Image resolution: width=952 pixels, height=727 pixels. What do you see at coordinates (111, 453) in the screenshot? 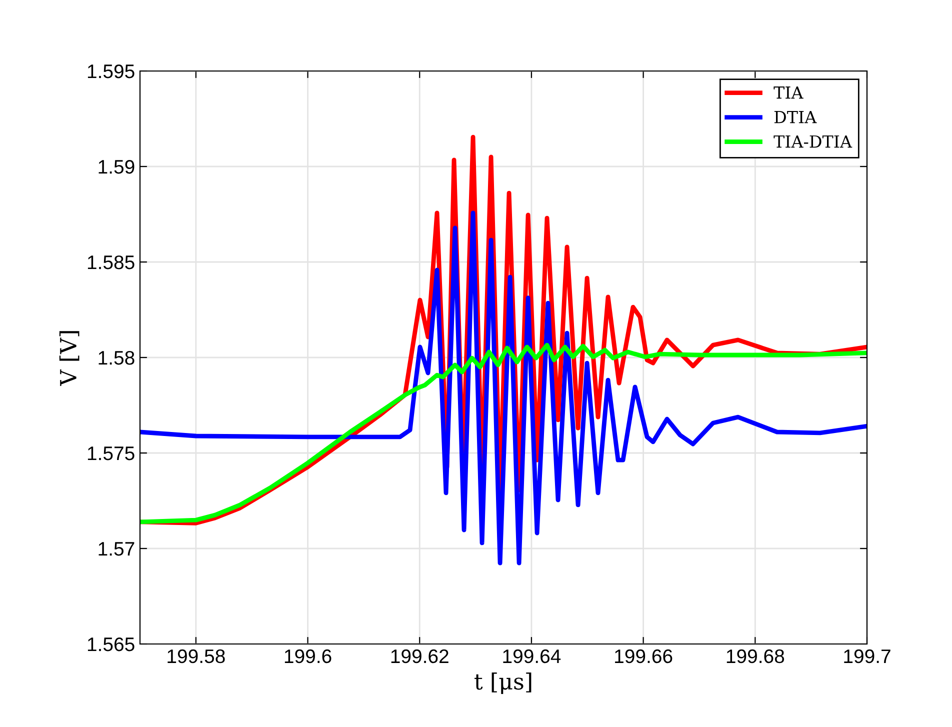
I see `y-tick-label: 1.575` at bounding box center [111, 453].